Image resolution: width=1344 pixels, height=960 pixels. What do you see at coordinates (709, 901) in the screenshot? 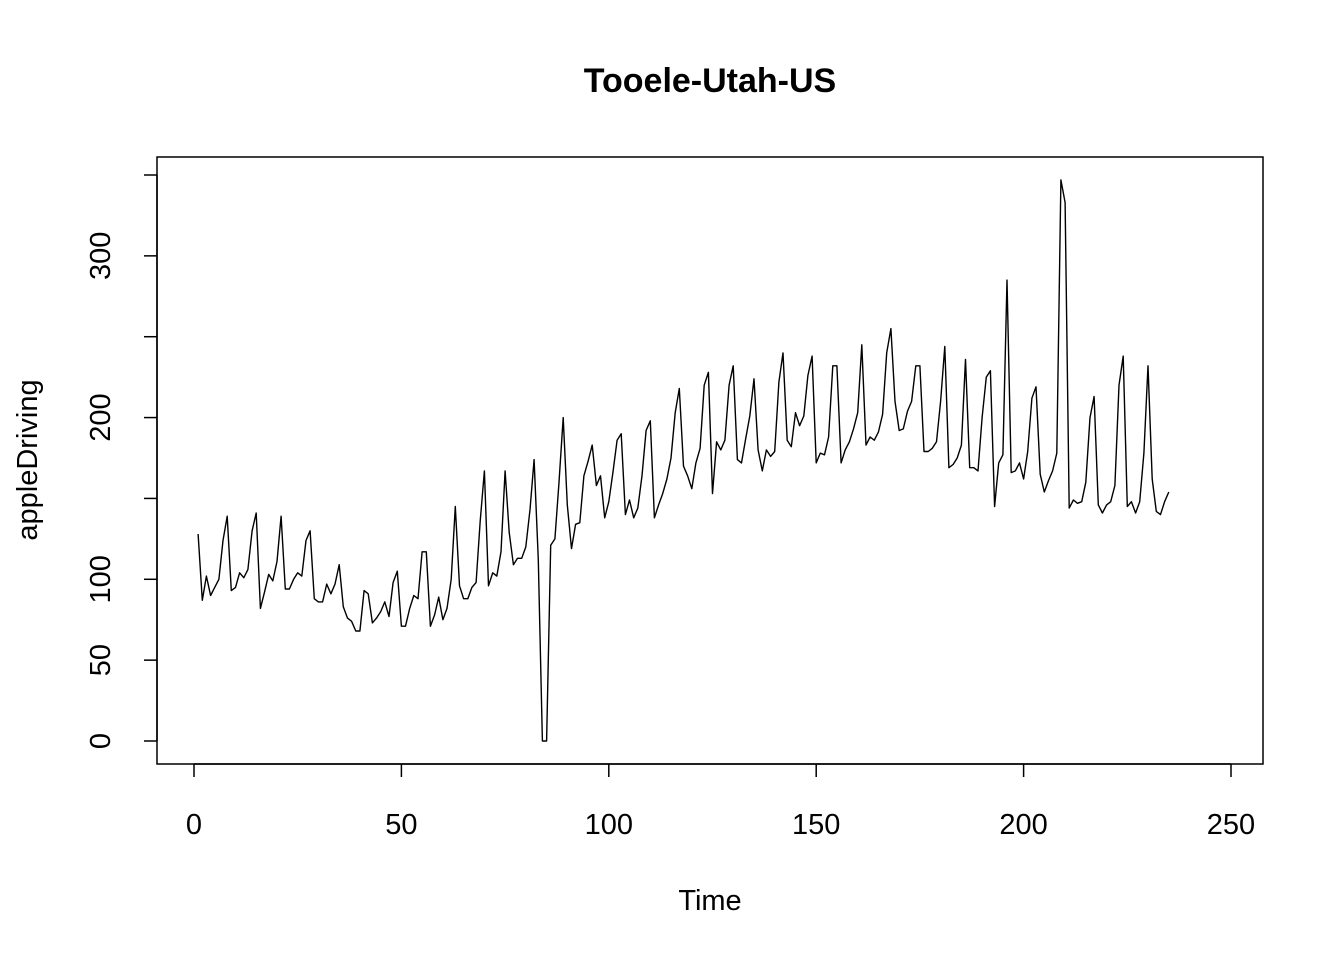
I see `x-axis-label: Time` at bounding box center [709, 901].